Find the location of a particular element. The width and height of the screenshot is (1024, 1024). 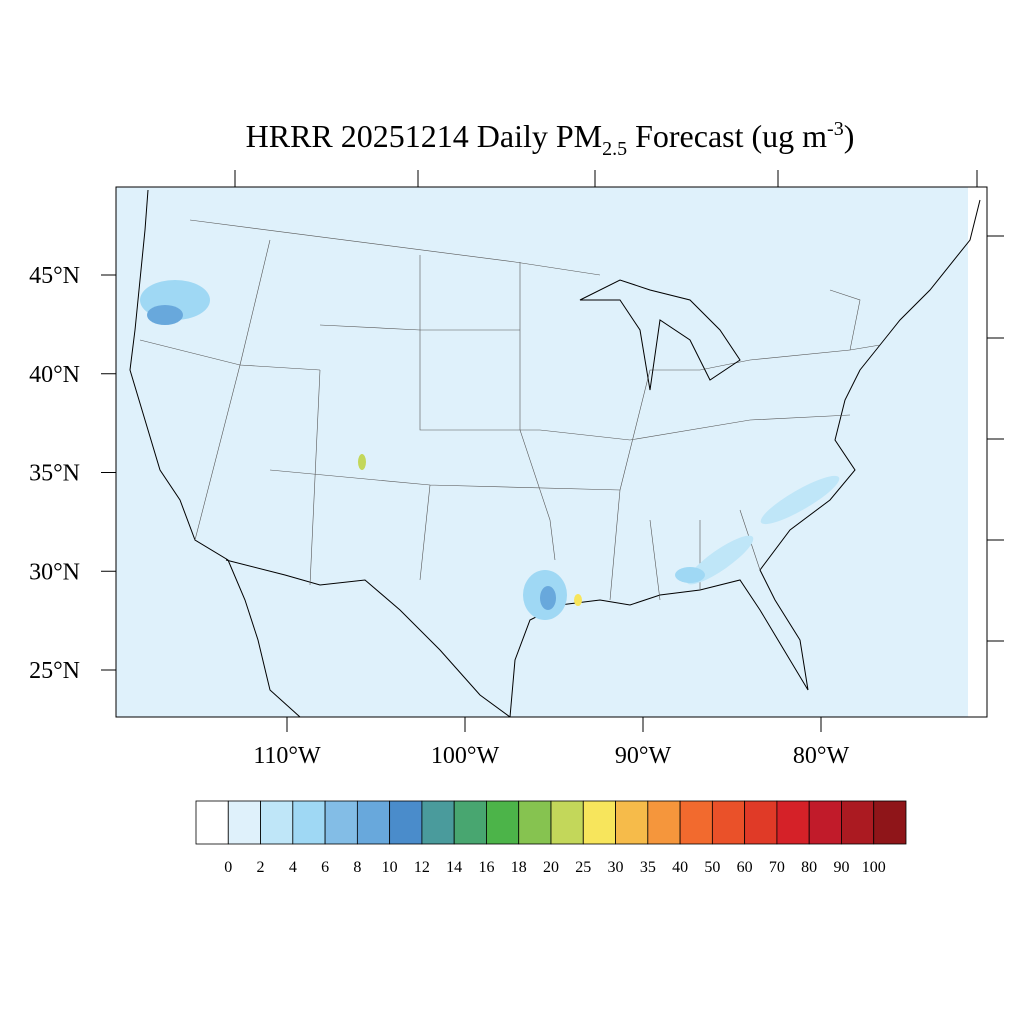

colorbar-label: 90 is located at coordinates (841, 867).